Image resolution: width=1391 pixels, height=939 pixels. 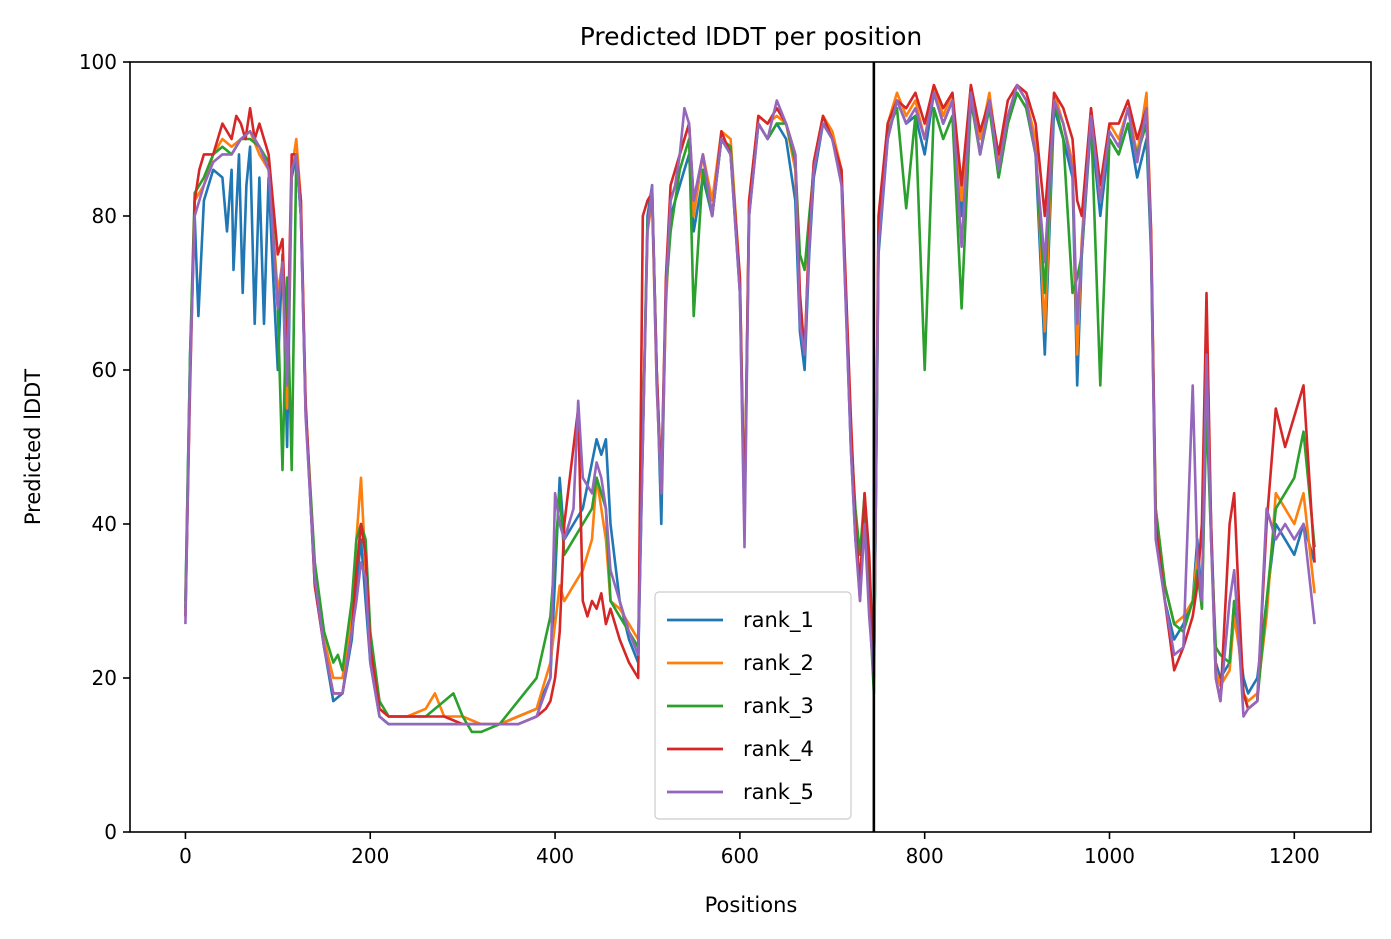 I want to click on legend-label: rank_1, so click(x=778, y=620).